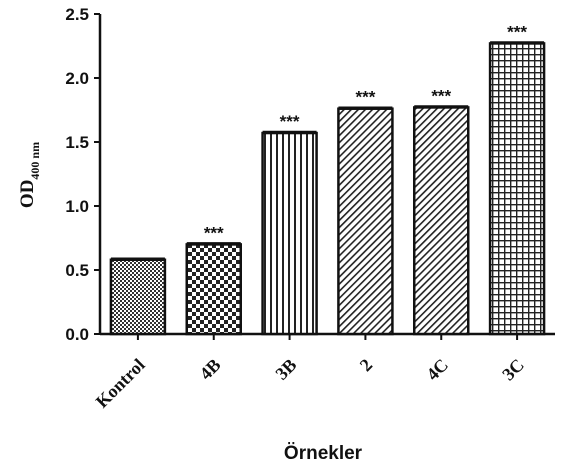 The width and height of the screenshot is (574, 472). I want to click on y-tick-label: 2.5, so click(77, 14).